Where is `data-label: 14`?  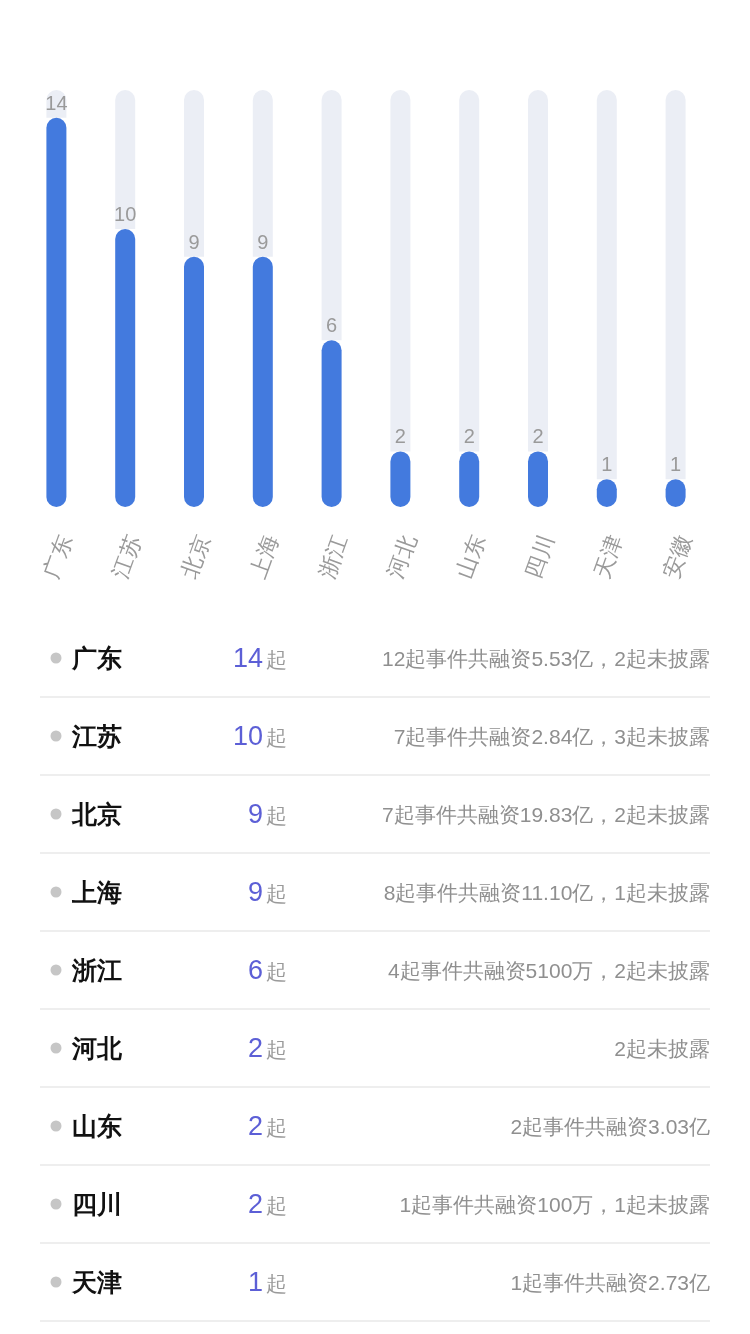
data-label: 14 is located at coordinates (56, 102).